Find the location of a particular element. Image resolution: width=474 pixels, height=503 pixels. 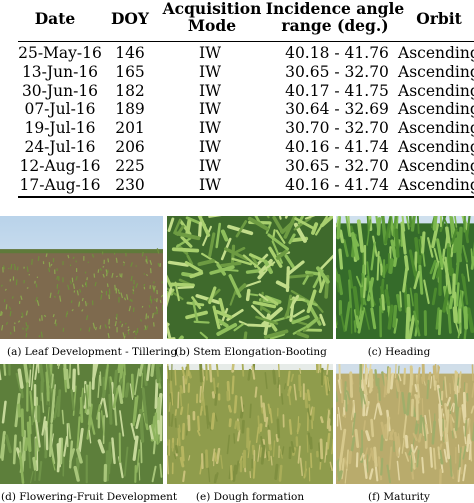

header-orbit: Orbit is located at coordinates (437, 18).